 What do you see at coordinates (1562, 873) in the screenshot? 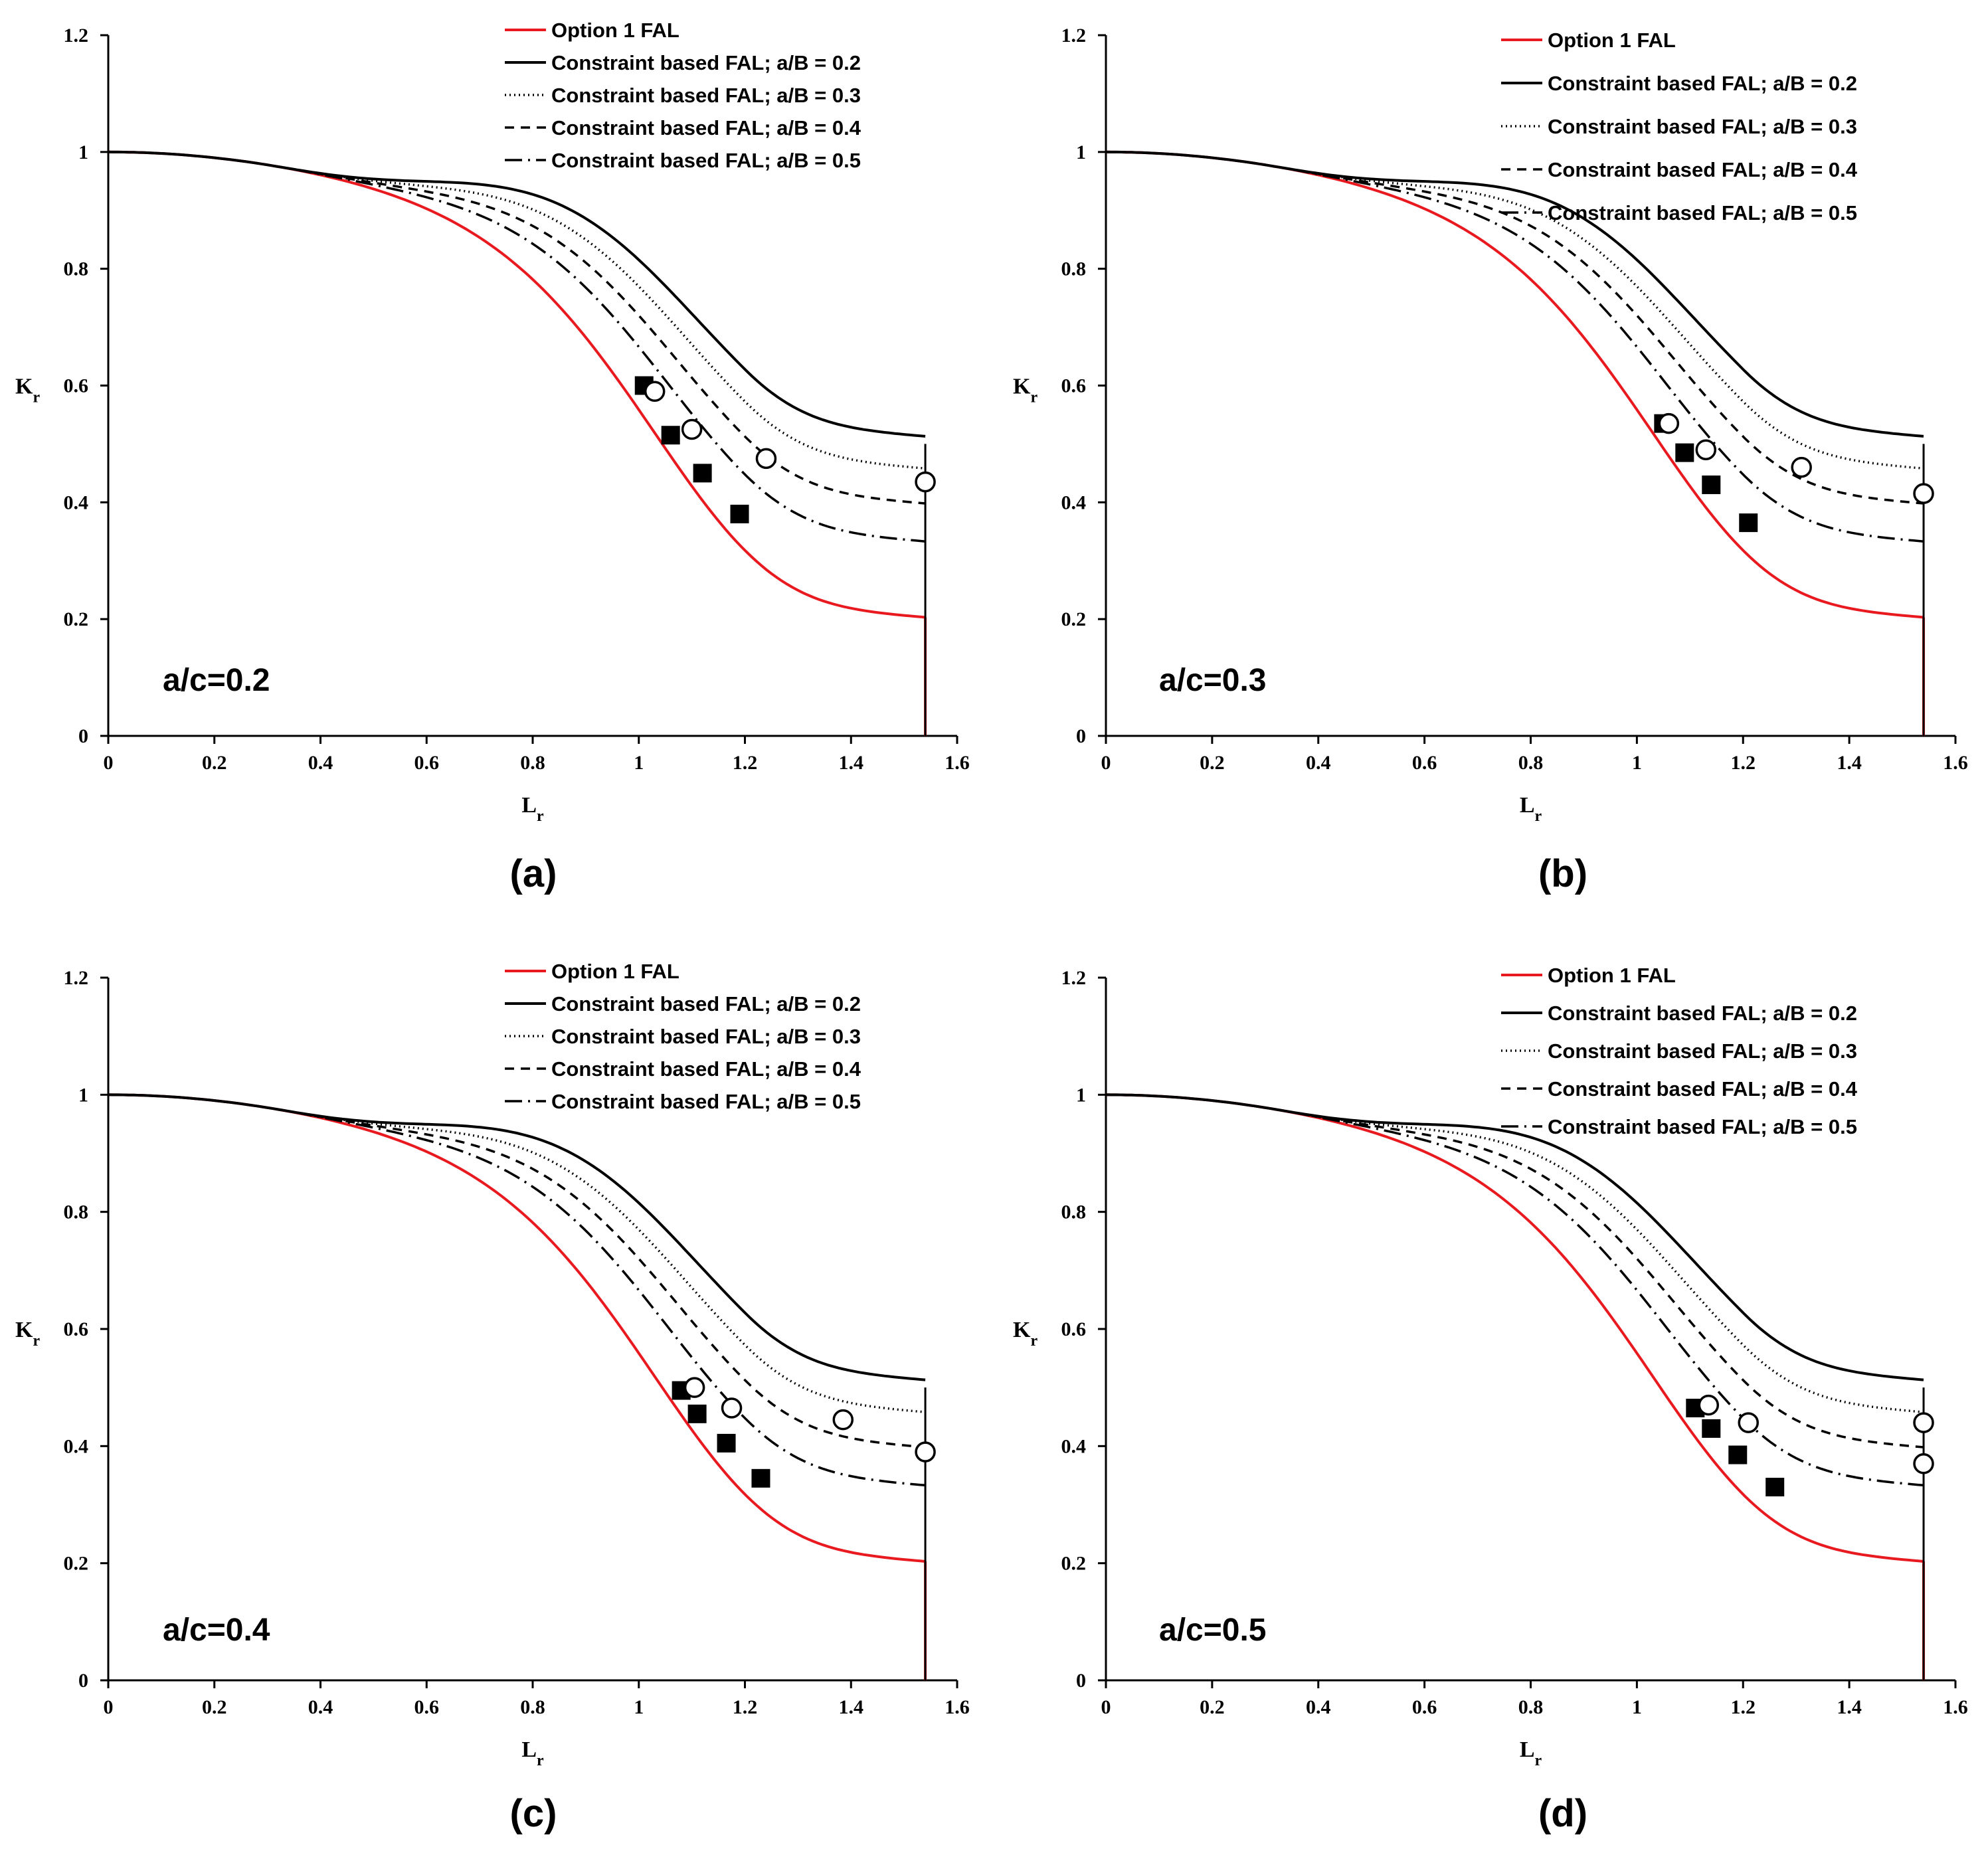
I see `panel-caption: (b)` at bounding box center [1562, 873].